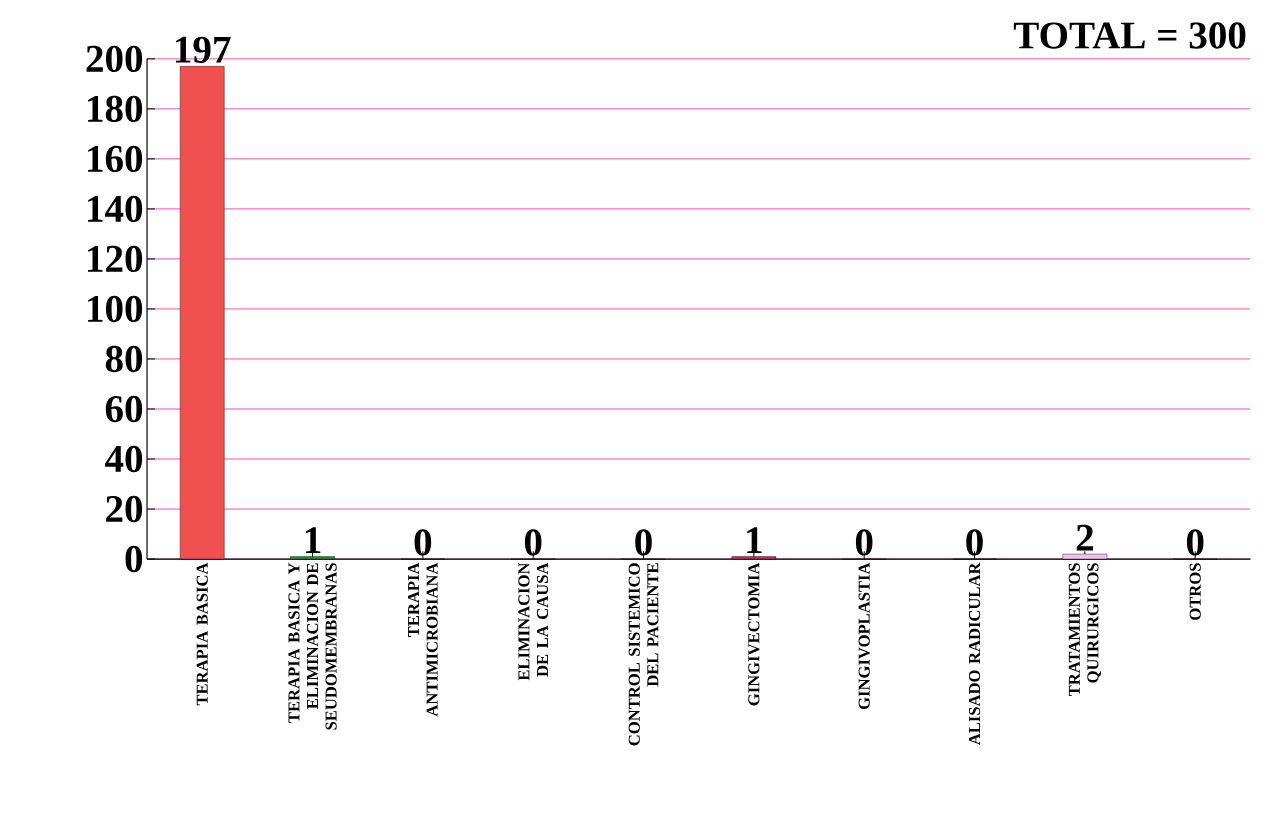 The height and width of the screenshot is (836, 1273). What do you see at coordinates (124, 459) in the screenshot?
I see `y-tick-label: 40` at bounding box center [124, 459].